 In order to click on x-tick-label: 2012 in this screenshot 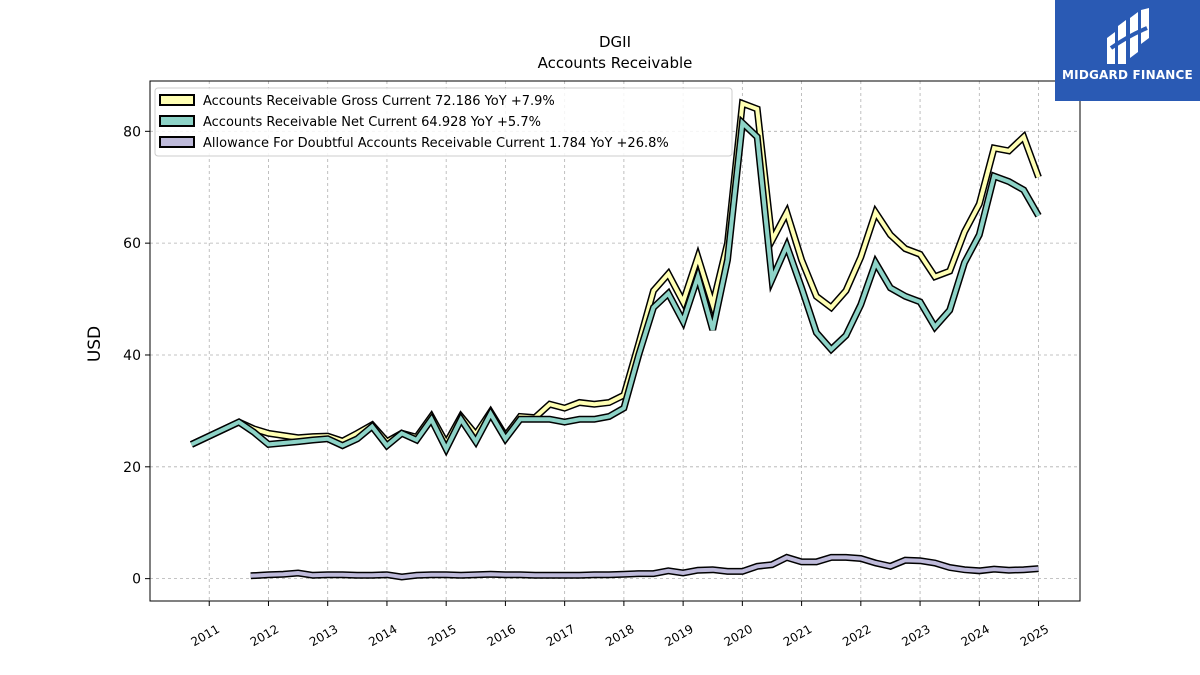, I will do `click(264, 635)`.